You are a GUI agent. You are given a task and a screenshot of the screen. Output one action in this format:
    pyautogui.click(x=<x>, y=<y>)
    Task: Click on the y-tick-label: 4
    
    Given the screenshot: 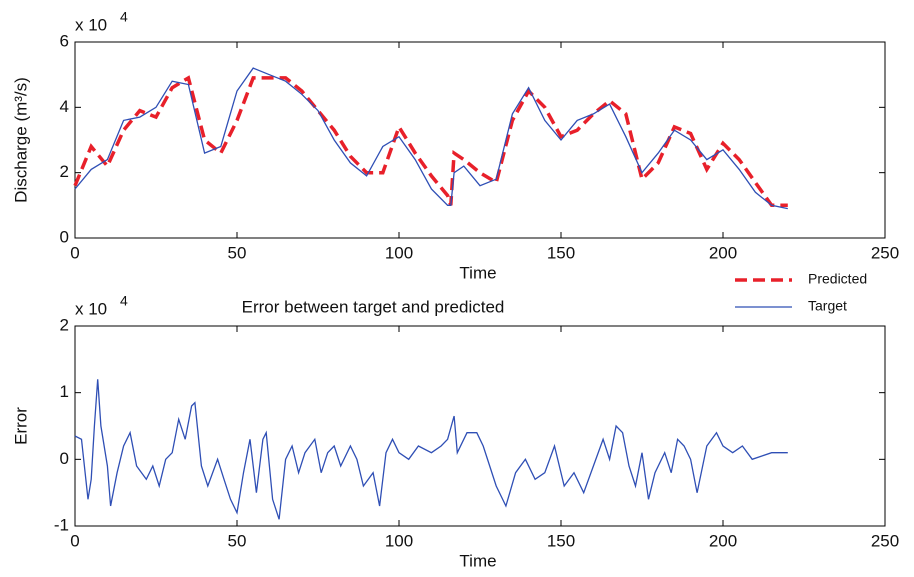 What is the action you would take?
    pyautogui.click(x=64, y=106)
    